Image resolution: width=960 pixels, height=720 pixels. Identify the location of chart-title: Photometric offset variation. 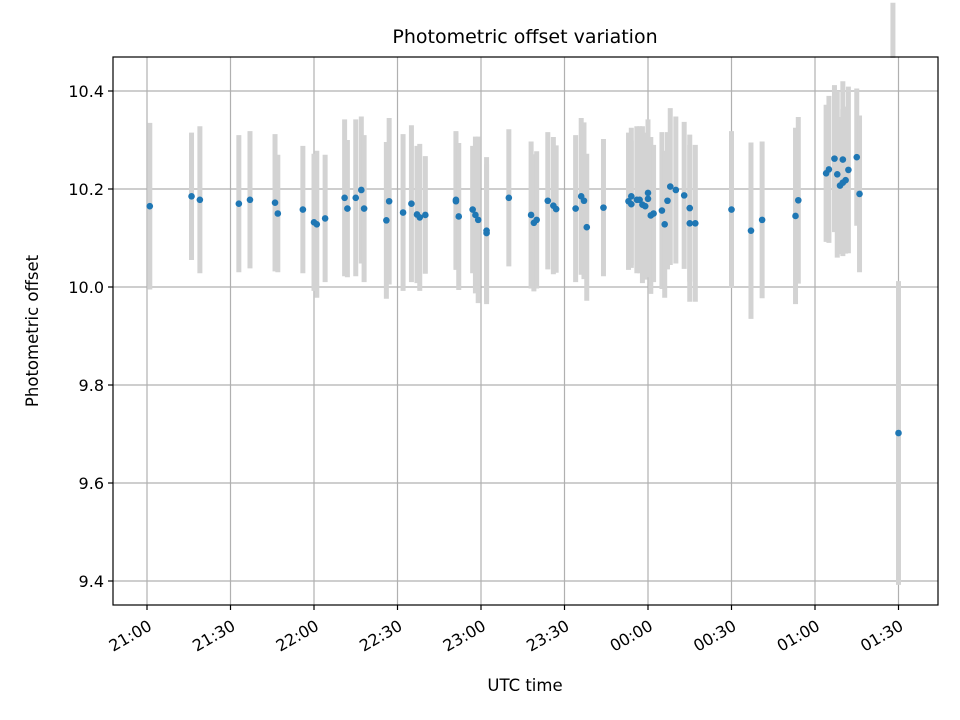
(524, 37).